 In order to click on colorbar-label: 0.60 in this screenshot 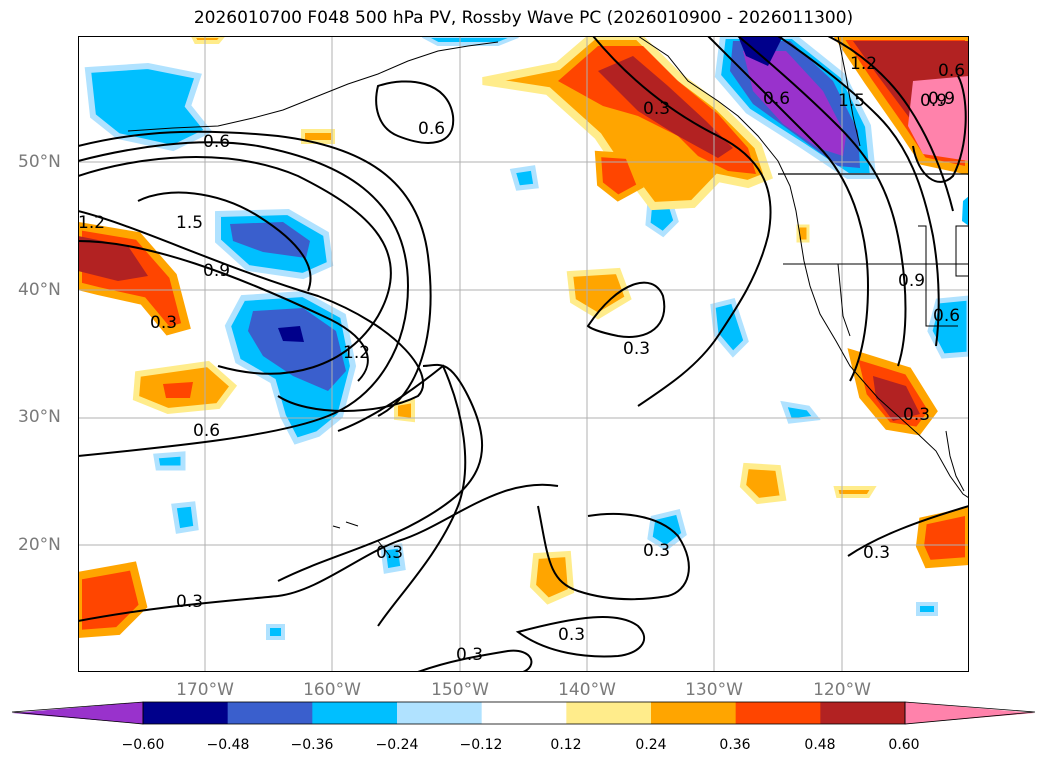, I will do `click(904, 745)`.